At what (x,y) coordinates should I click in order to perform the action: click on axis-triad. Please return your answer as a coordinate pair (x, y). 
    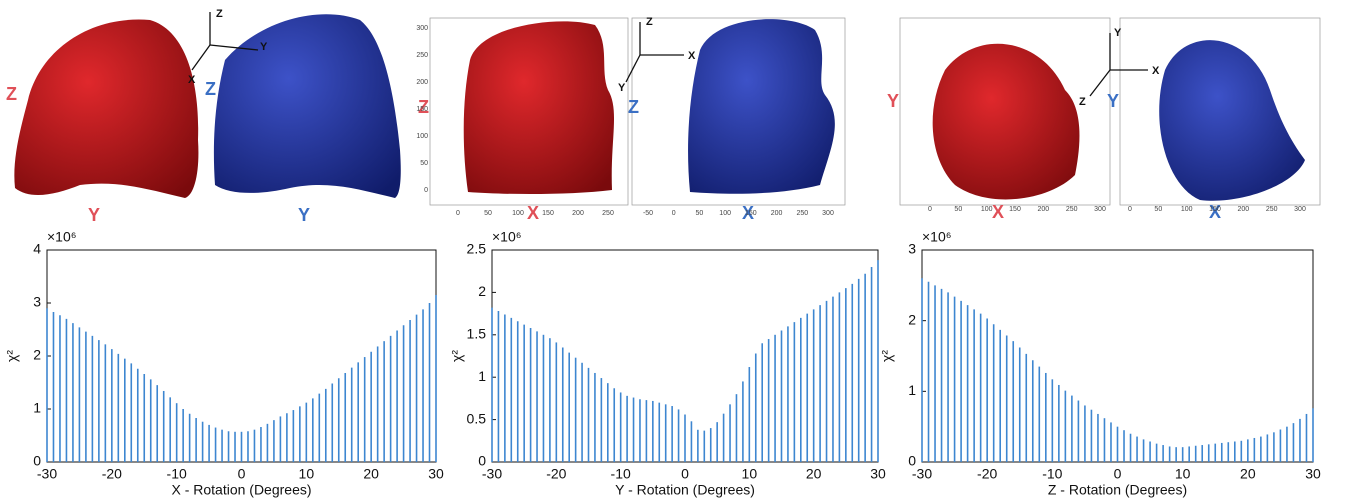
    Looking at the image, I should click on (669, 54).